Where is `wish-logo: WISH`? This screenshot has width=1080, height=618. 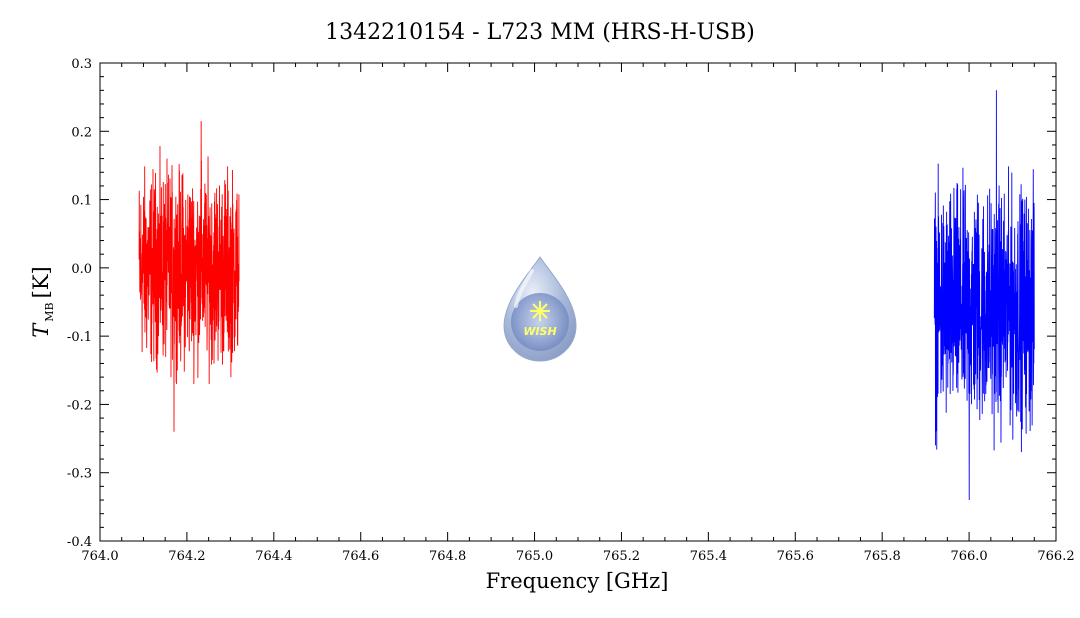
wish-logo: WISH is located at coordinates (540, 309).